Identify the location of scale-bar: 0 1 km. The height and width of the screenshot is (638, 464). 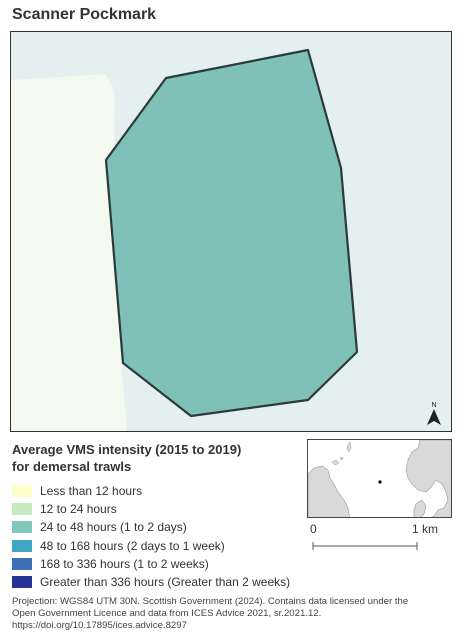
(376, 538).